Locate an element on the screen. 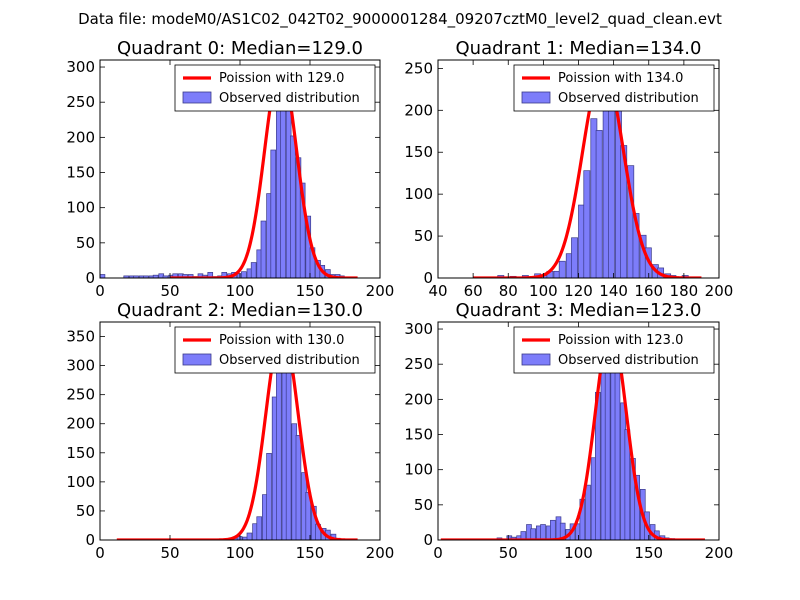 This screenshot has height=600, width=800. legend-label-poisson: Poission with 129.0 is located at coordinates (281, 78).